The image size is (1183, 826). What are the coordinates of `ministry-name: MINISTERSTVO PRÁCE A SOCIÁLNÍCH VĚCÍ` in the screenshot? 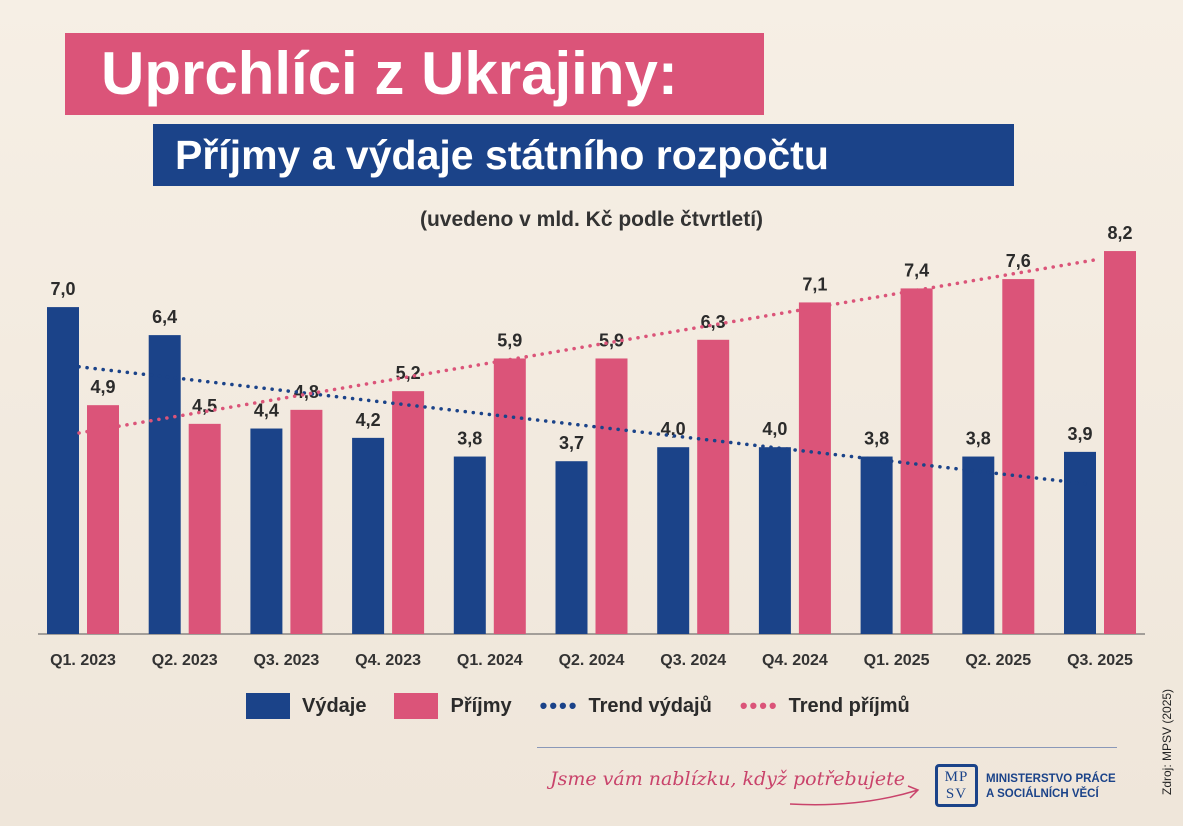 It's located at (1051, 787).